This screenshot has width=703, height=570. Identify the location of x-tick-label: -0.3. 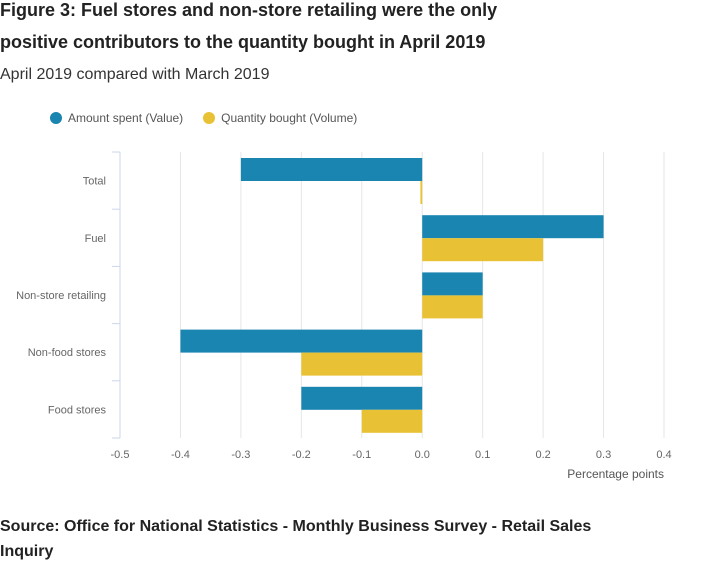
(240, 455).